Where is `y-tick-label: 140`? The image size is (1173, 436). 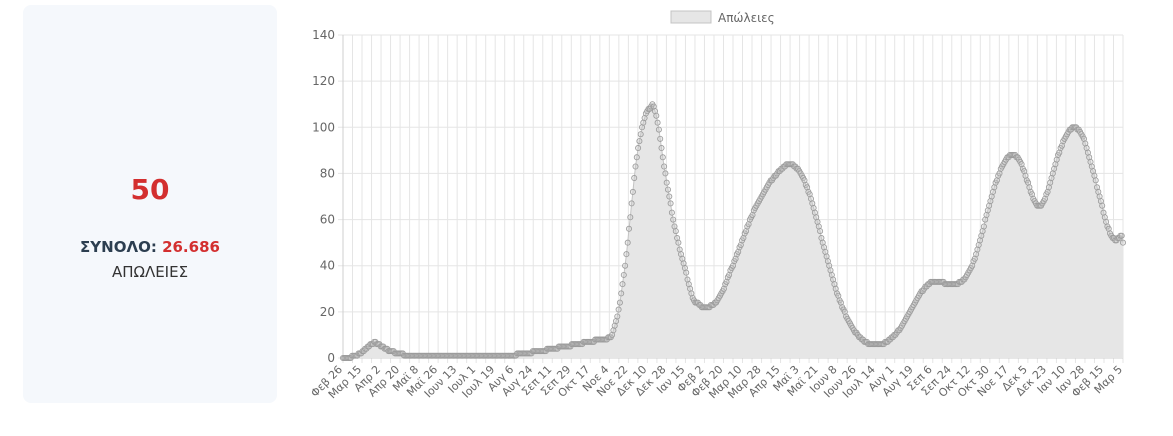
y-tick-label: 140 is located at coordinates (323, 35).